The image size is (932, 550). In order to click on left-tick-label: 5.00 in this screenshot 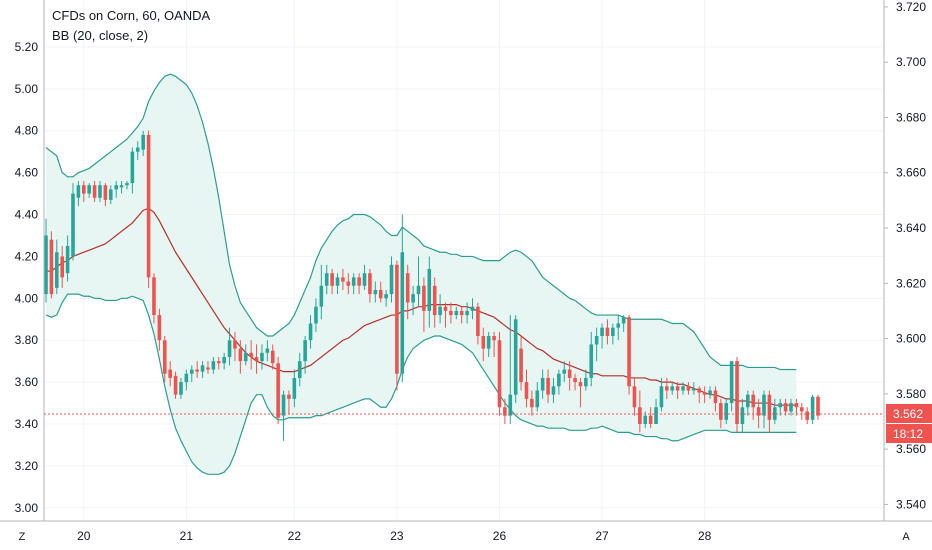, I will do `click(27, 89)`.